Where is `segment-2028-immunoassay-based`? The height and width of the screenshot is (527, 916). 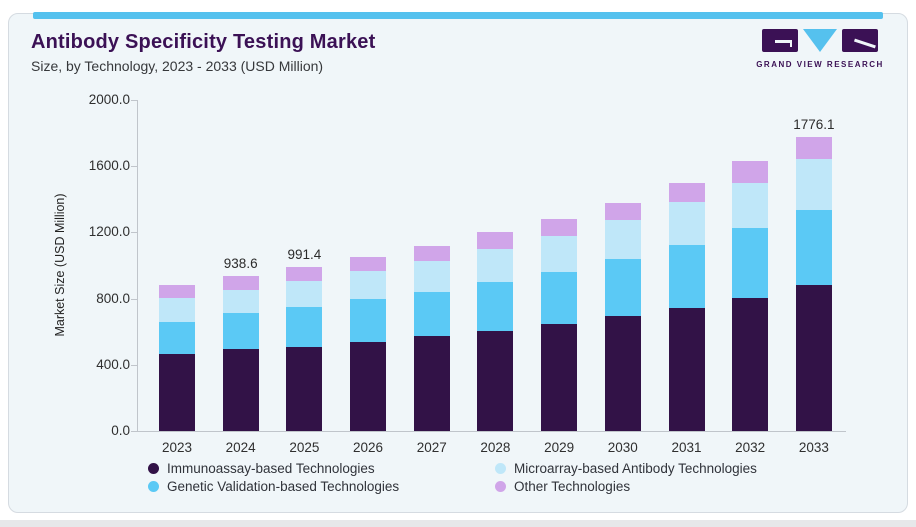 segment-2028-immunoassay-based is located at coordinates (495, 380).